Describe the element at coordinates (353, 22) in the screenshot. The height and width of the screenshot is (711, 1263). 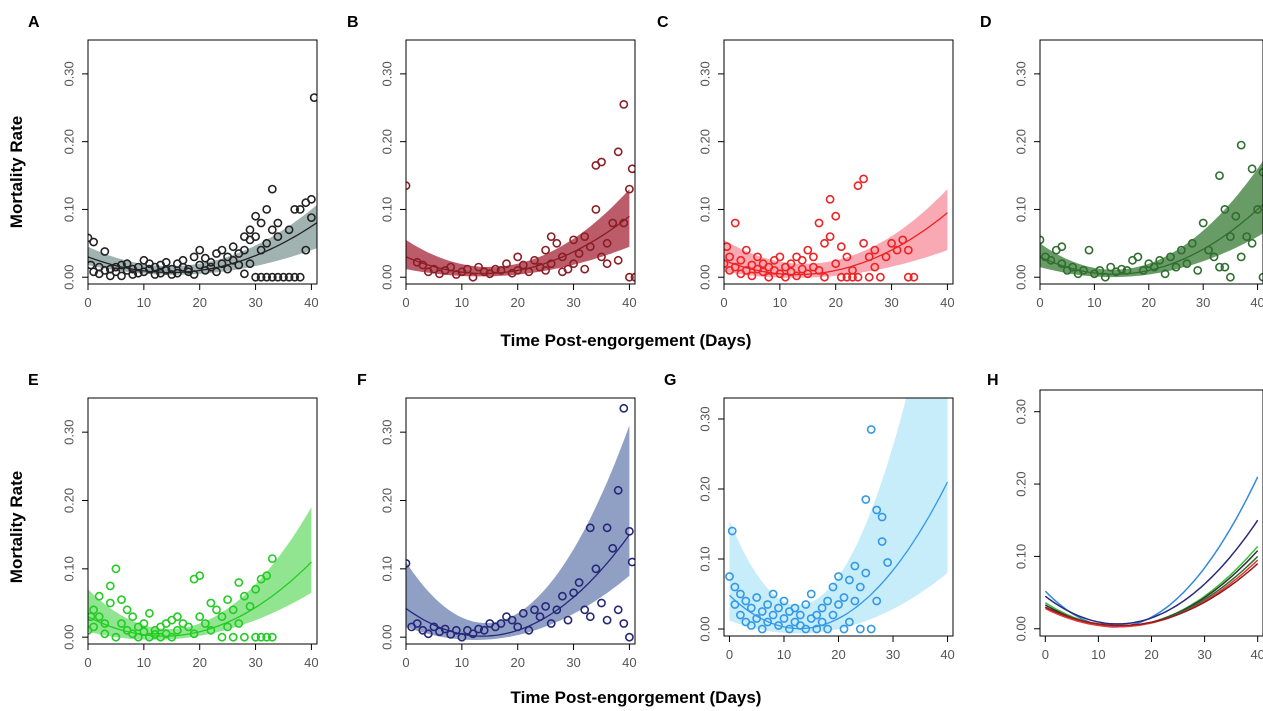
I see `panel-label: B` at that location.